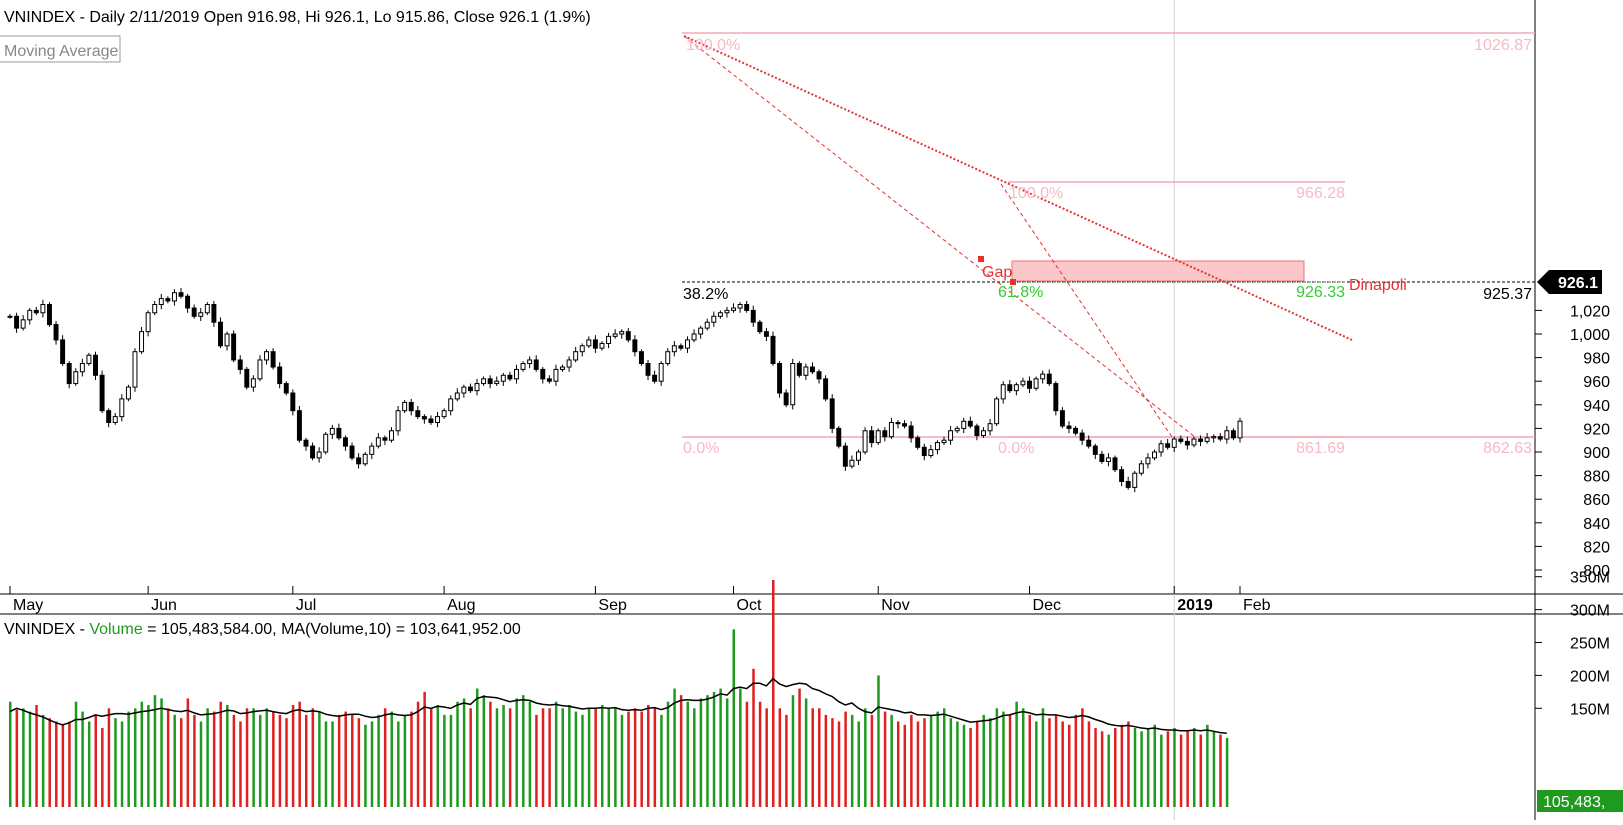 The image size is (1623, 825). I want to click on legend-box, so click(60, 49).